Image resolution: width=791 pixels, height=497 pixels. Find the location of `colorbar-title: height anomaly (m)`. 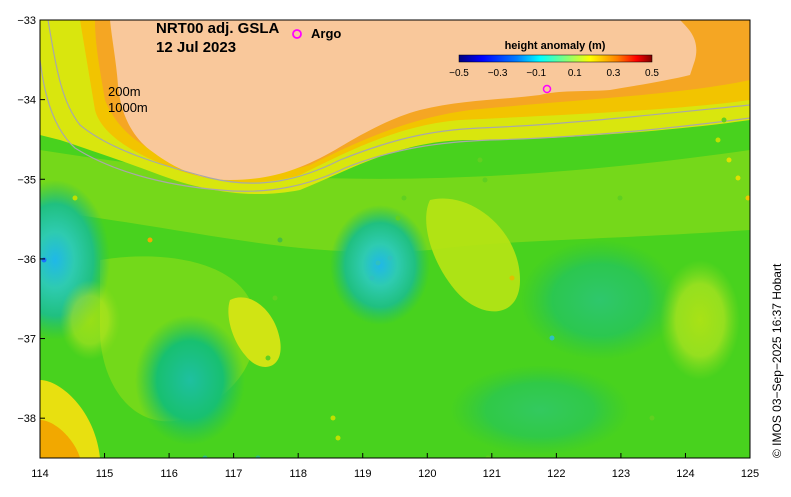

colorbar-title: height anomaly (m) is located at coordinates (555, 46).